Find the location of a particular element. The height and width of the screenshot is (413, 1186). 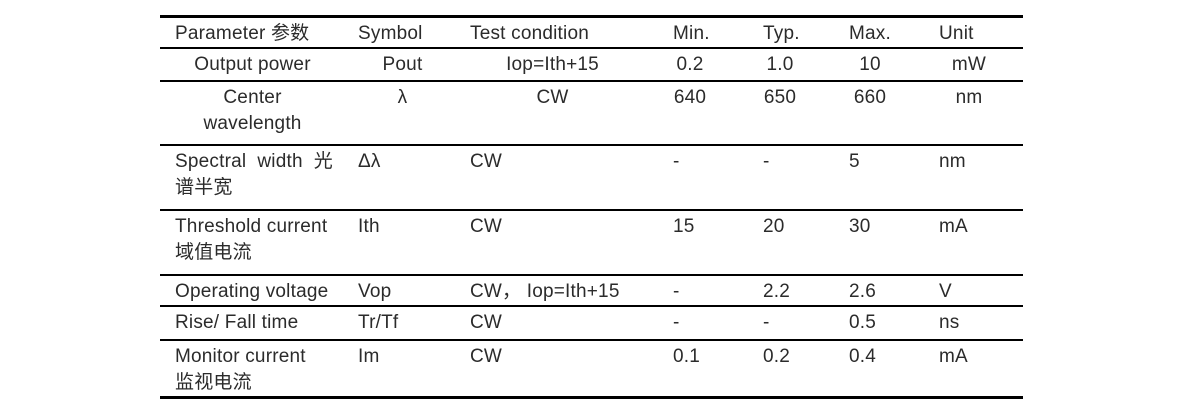

column-header: Test condition is located at coordinates (529, 33).